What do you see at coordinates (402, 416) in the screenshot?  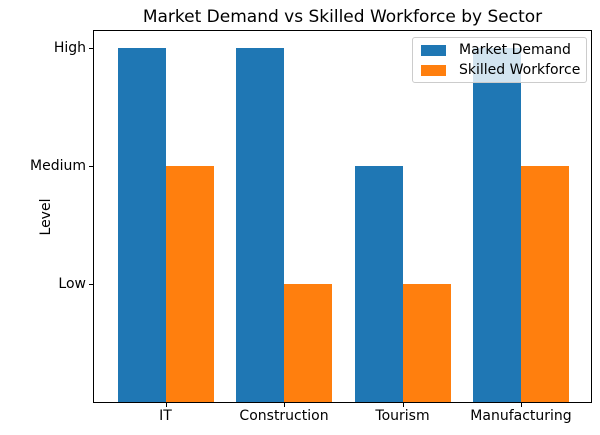 I see `x-tick-label-tourism: Tourism` at bounding box center [402, 416].